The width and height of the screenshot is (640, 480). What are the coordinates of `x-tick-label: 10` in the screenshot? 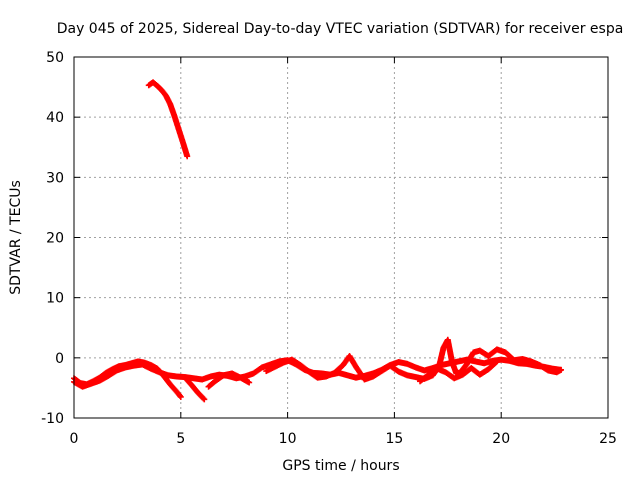 It's located at (288, 439).